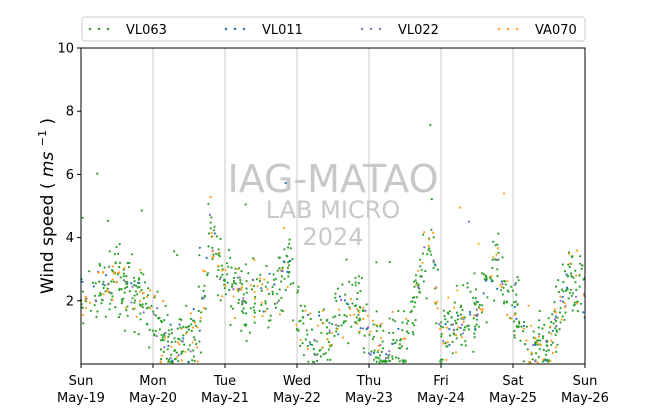 Image resolution: width=650 pixels, height=409 pixels. I want to click on x-tick-date: May-25, so click(513, 398).